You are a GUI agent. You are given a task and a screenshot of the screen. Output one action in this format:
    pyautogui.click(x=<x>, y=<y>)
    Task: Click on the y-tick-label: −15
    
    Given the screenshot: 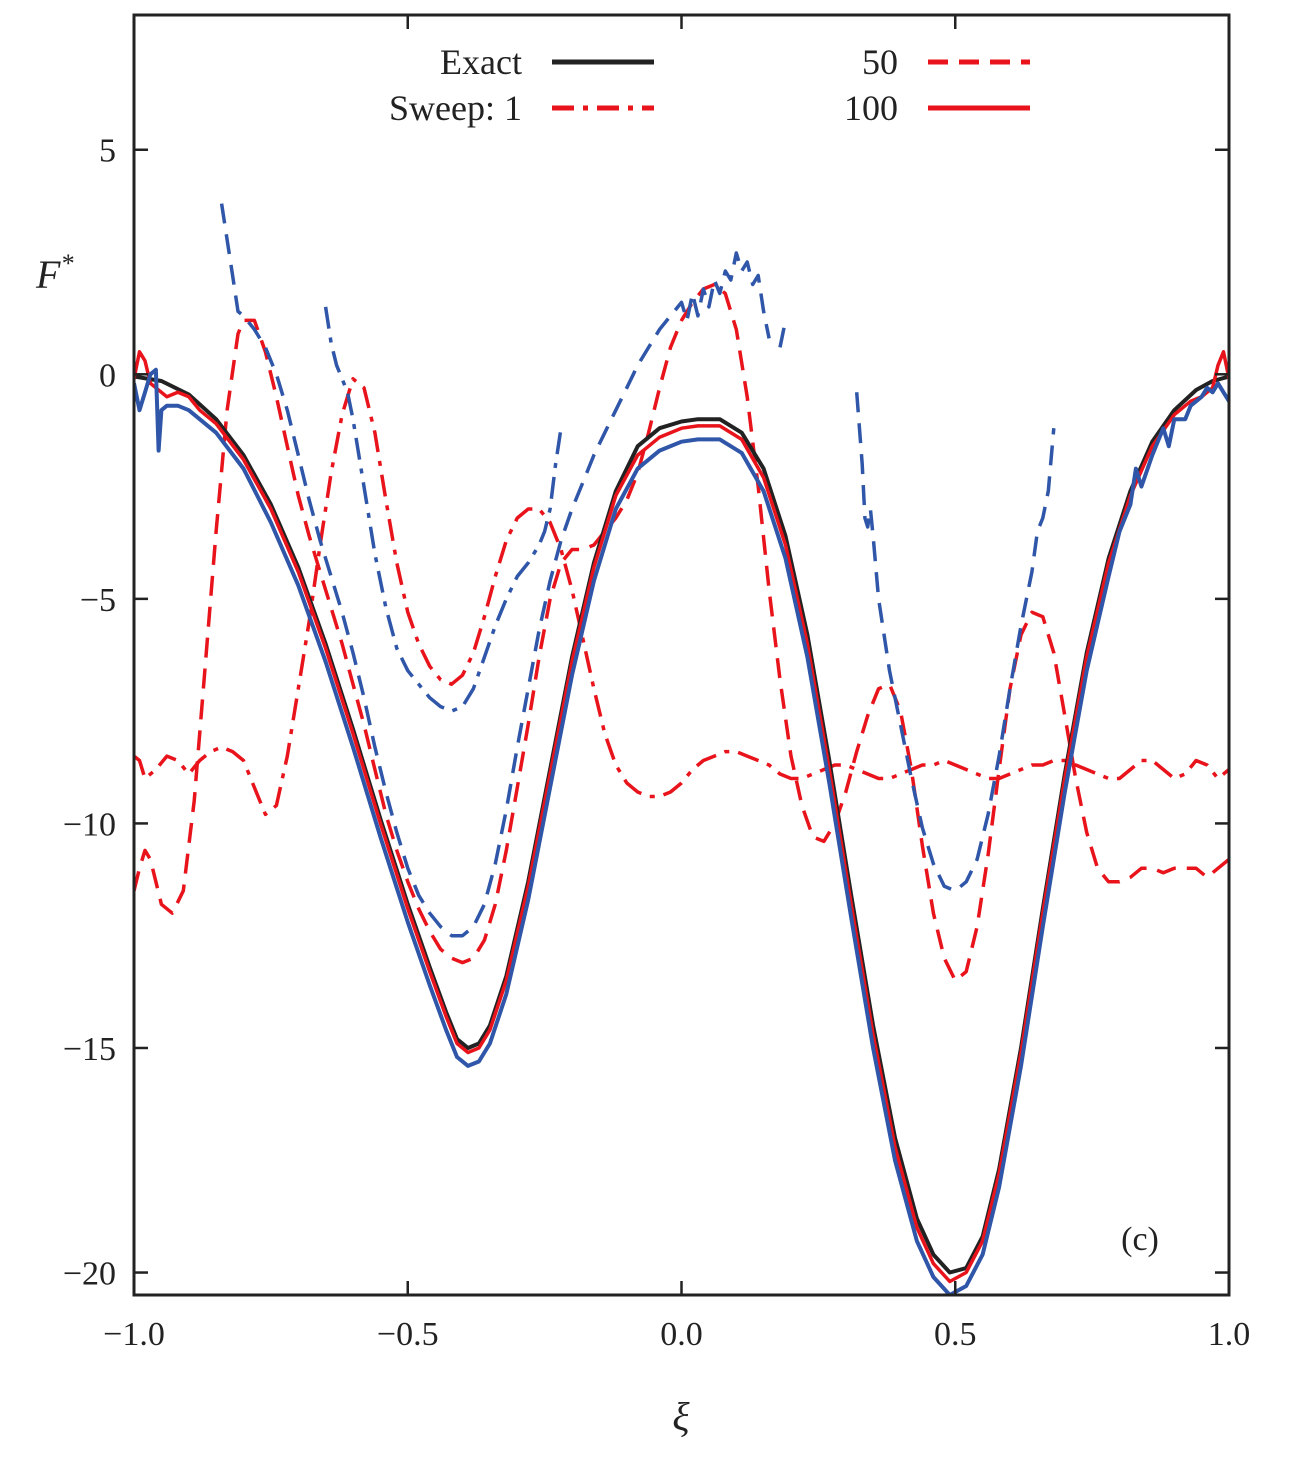 What is the action you would take?
    pyautogui.click(x=89, y=1049)
    